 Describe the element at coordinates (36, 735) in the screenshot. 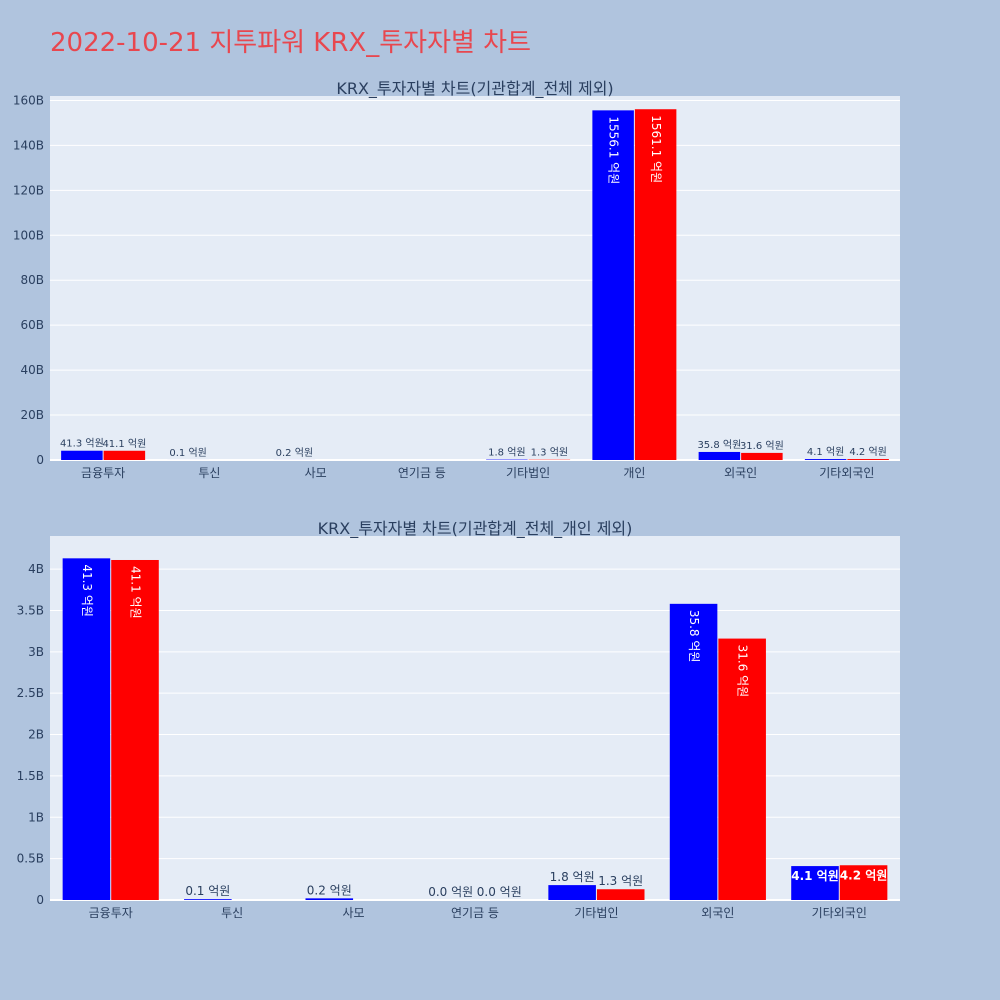

I see `y-tick-label: 2B` at that location.